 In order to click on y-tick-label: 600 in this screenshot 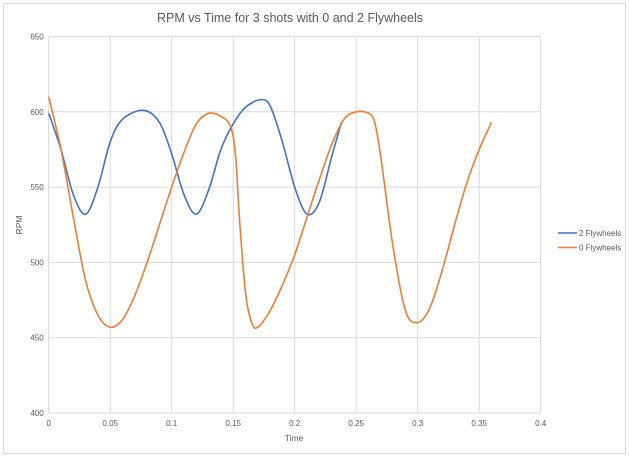, I will do `click(37, 112)`.